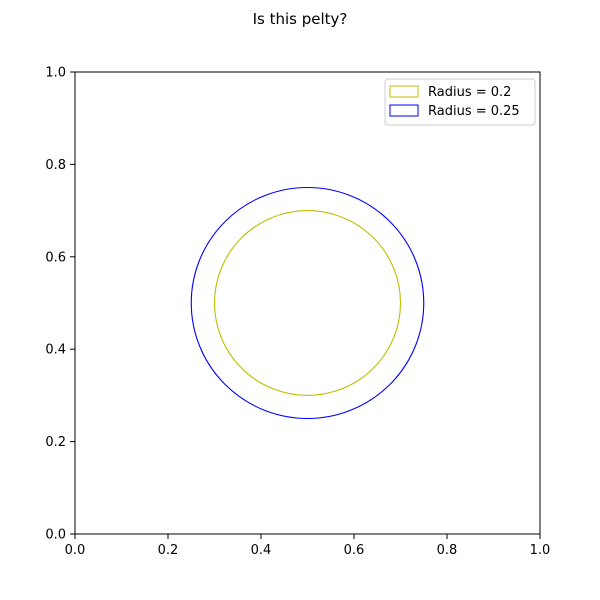 The image size is (600, 600). I want to click on x-tick-label: 0.0, so click(75, 550).